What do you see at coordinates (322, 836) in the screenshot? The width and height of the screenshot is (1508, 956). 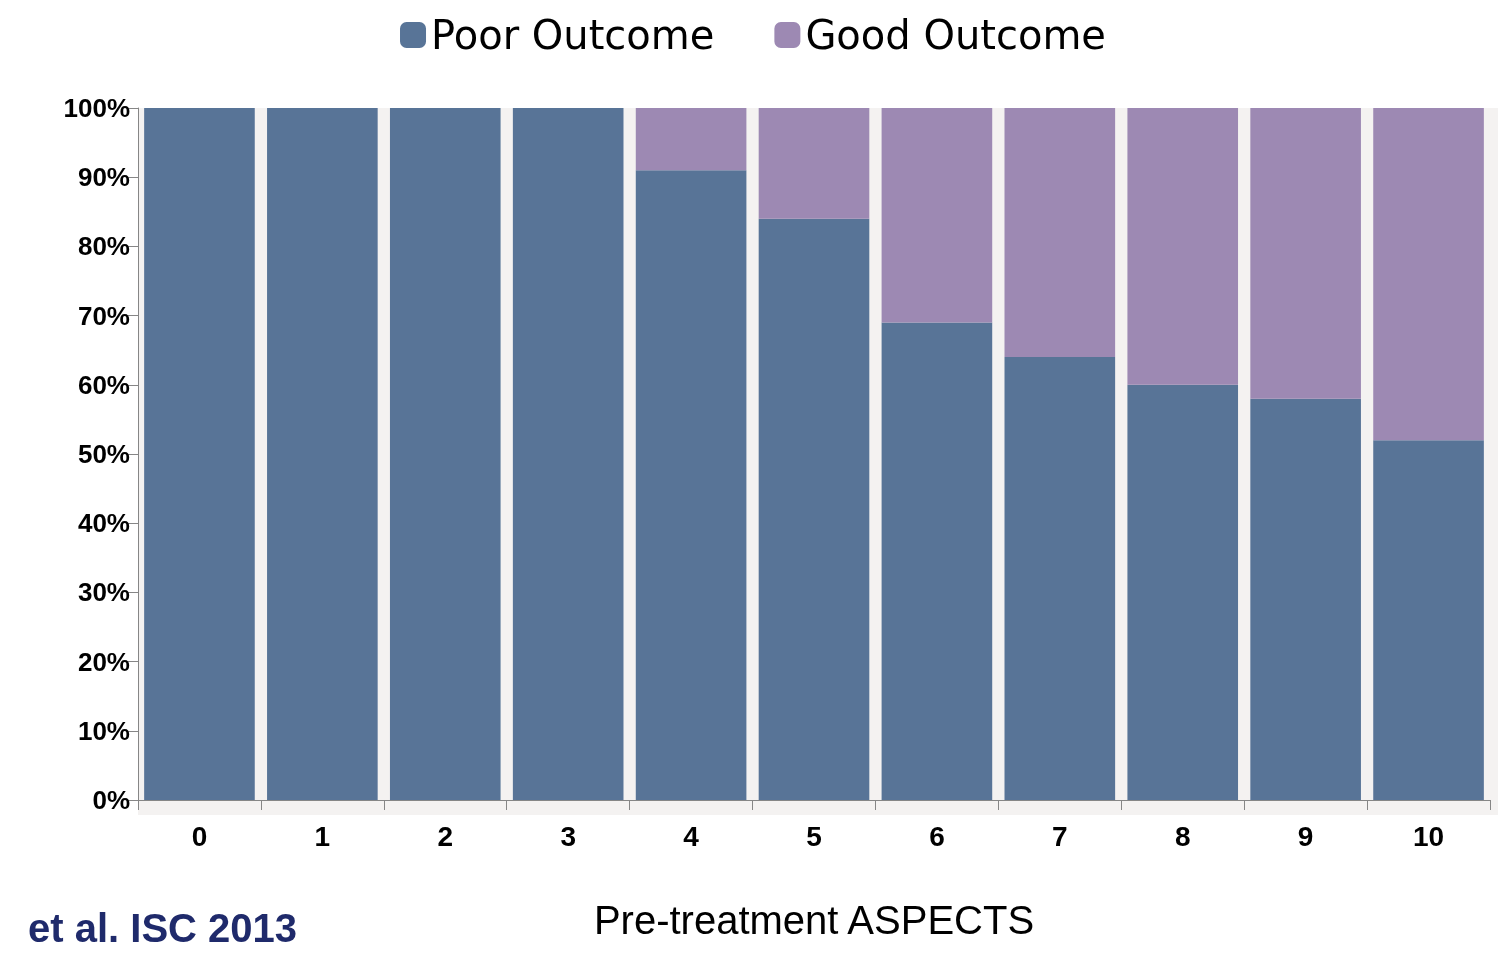 I see `x-tick-label: 1` at bounding box center [322, 836].